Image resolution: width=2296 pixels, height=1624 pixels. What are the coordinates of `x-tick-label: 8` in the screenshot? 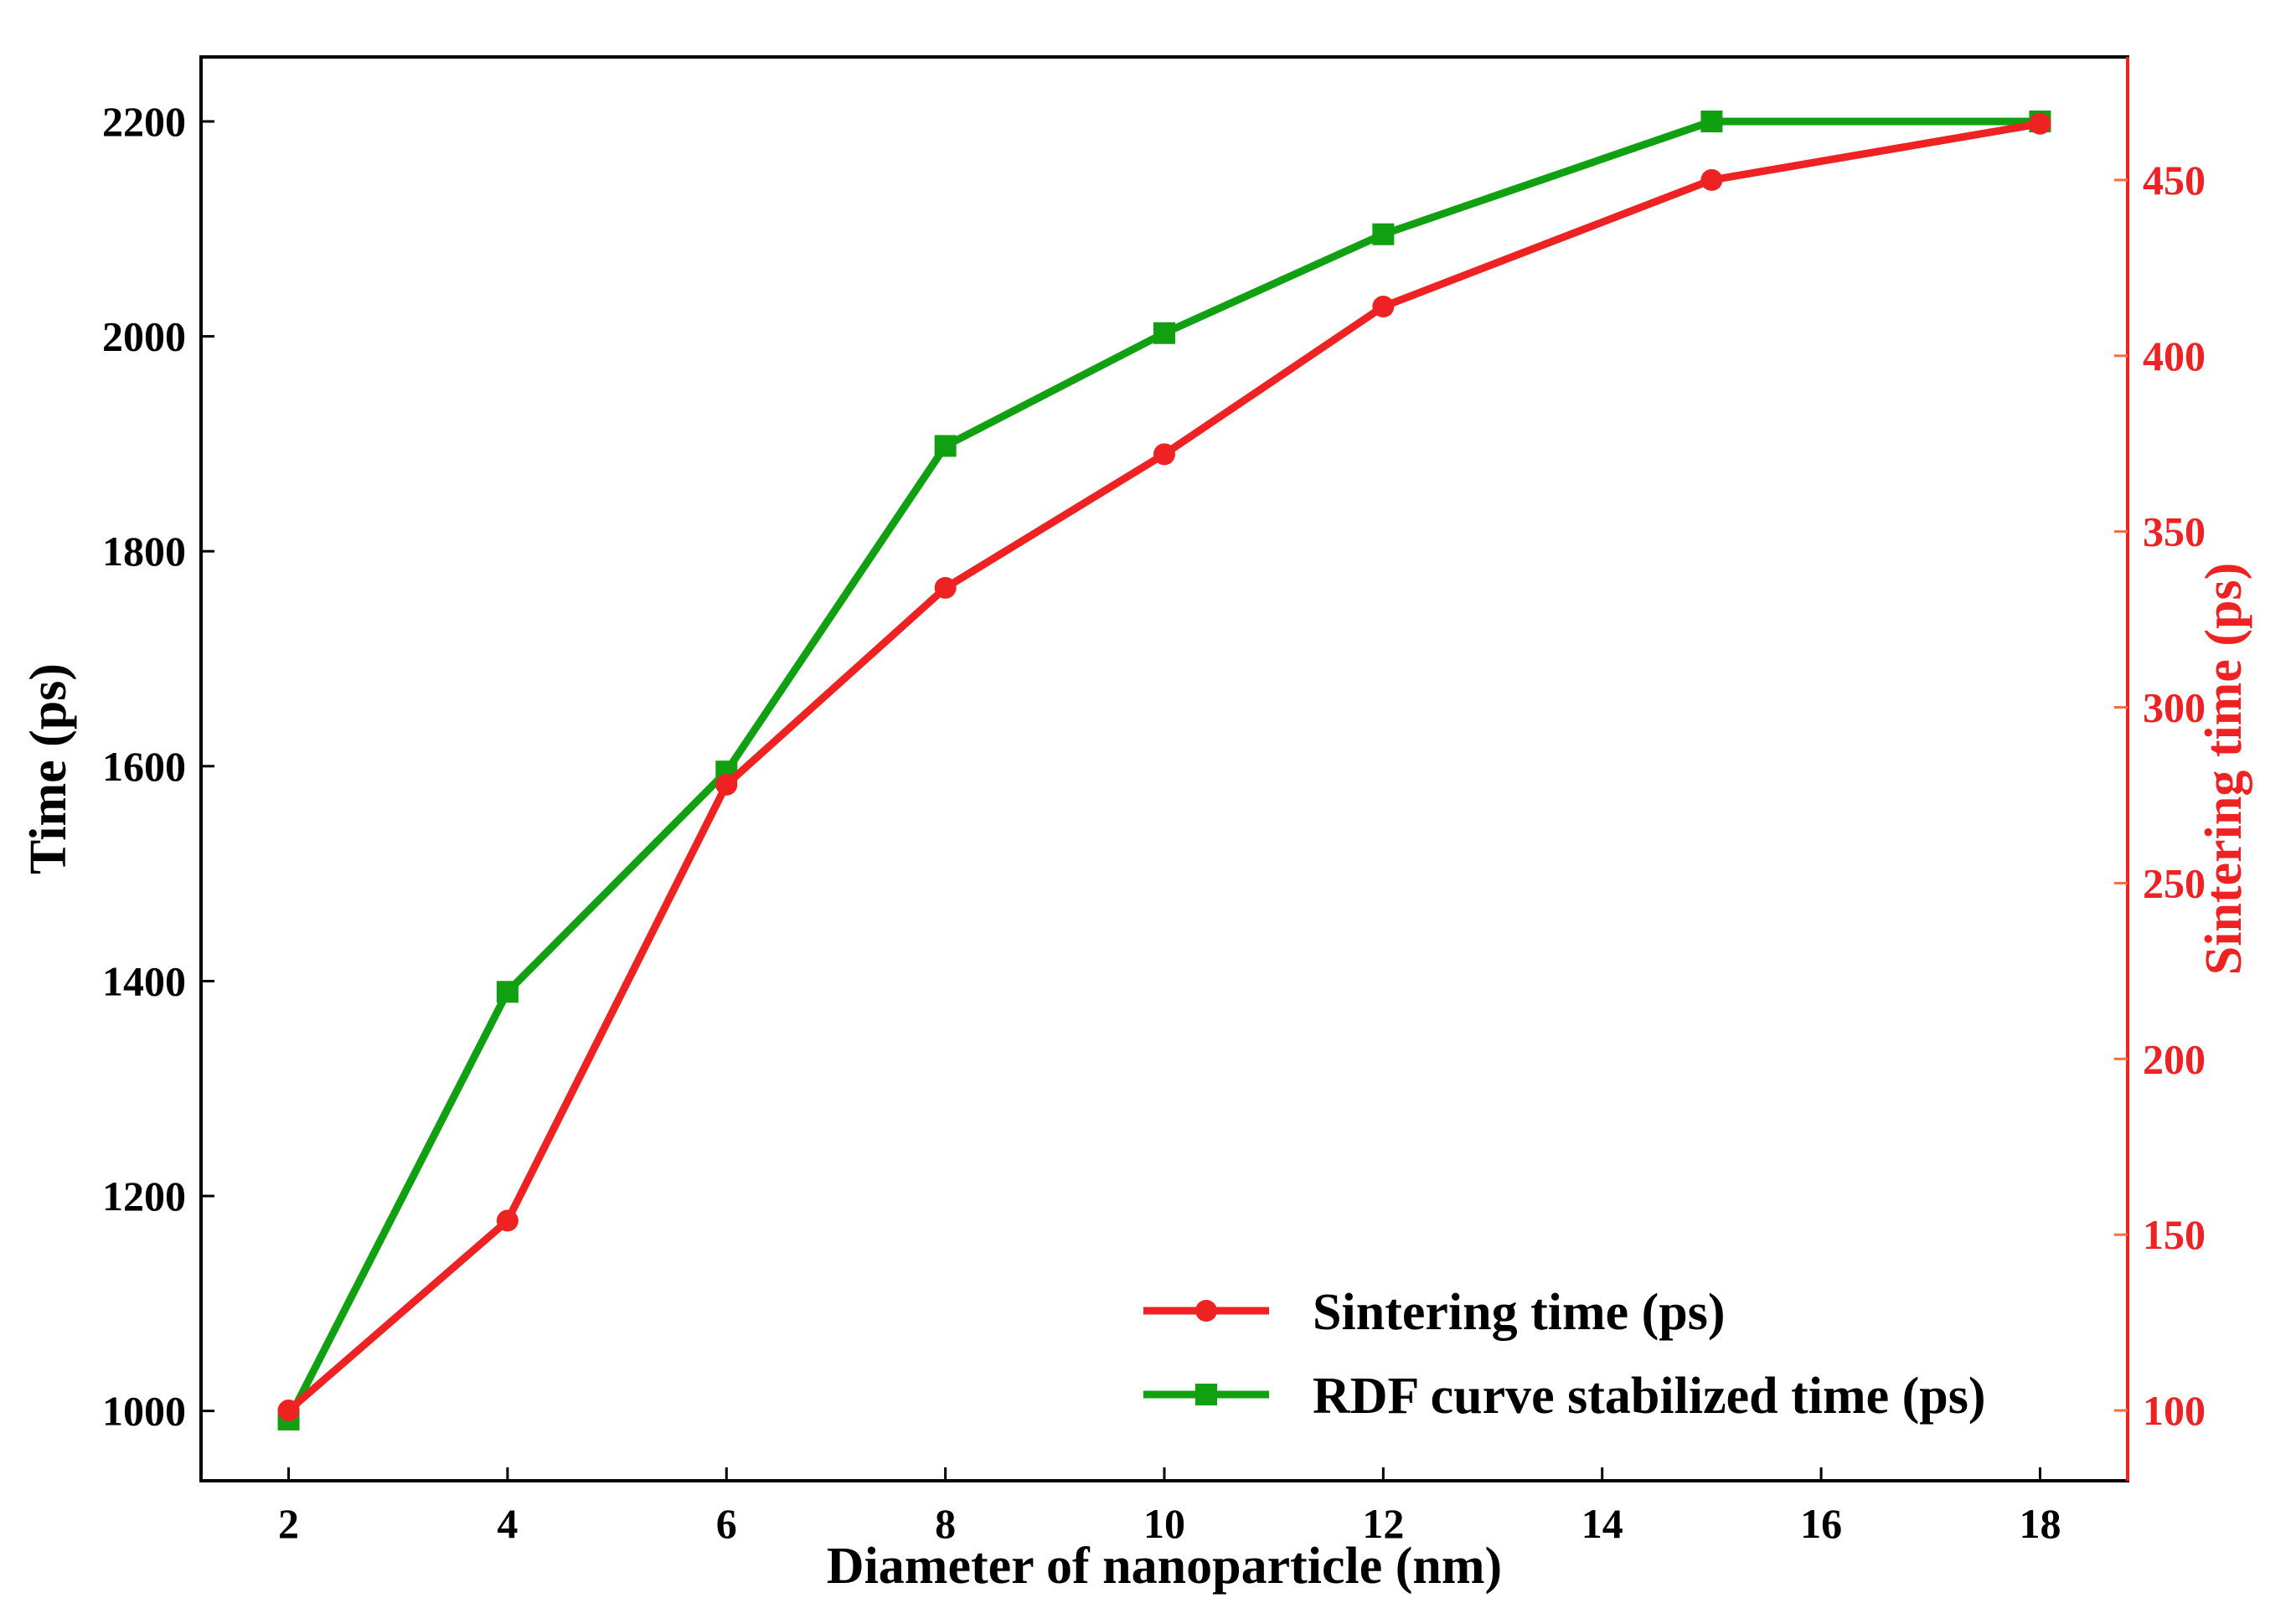 It's located at (945, 1523).